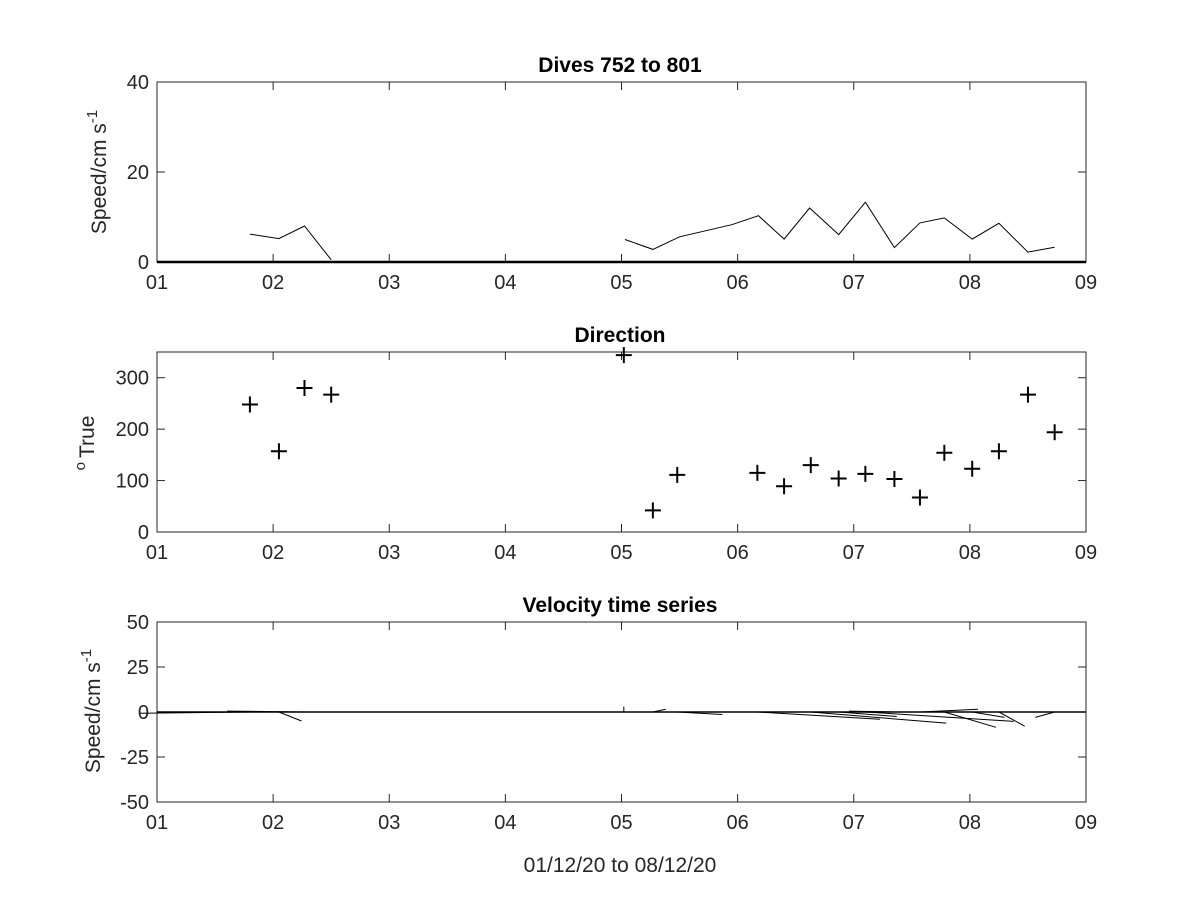  Describe the element at coordinates (854, 283) in the screenshot. I see `speed-xtick-label: 07` at that location.